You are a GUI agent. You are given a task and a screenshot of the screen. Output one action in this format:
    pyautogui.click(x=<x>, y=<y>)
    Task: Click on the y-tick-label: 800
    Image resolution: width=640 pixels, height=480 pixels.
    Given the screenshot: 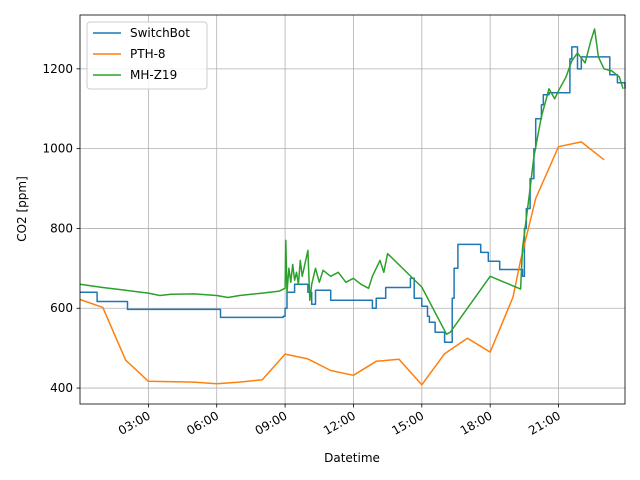 What is the action you would take?
    pyautogui.click(x=61, y=228)
    